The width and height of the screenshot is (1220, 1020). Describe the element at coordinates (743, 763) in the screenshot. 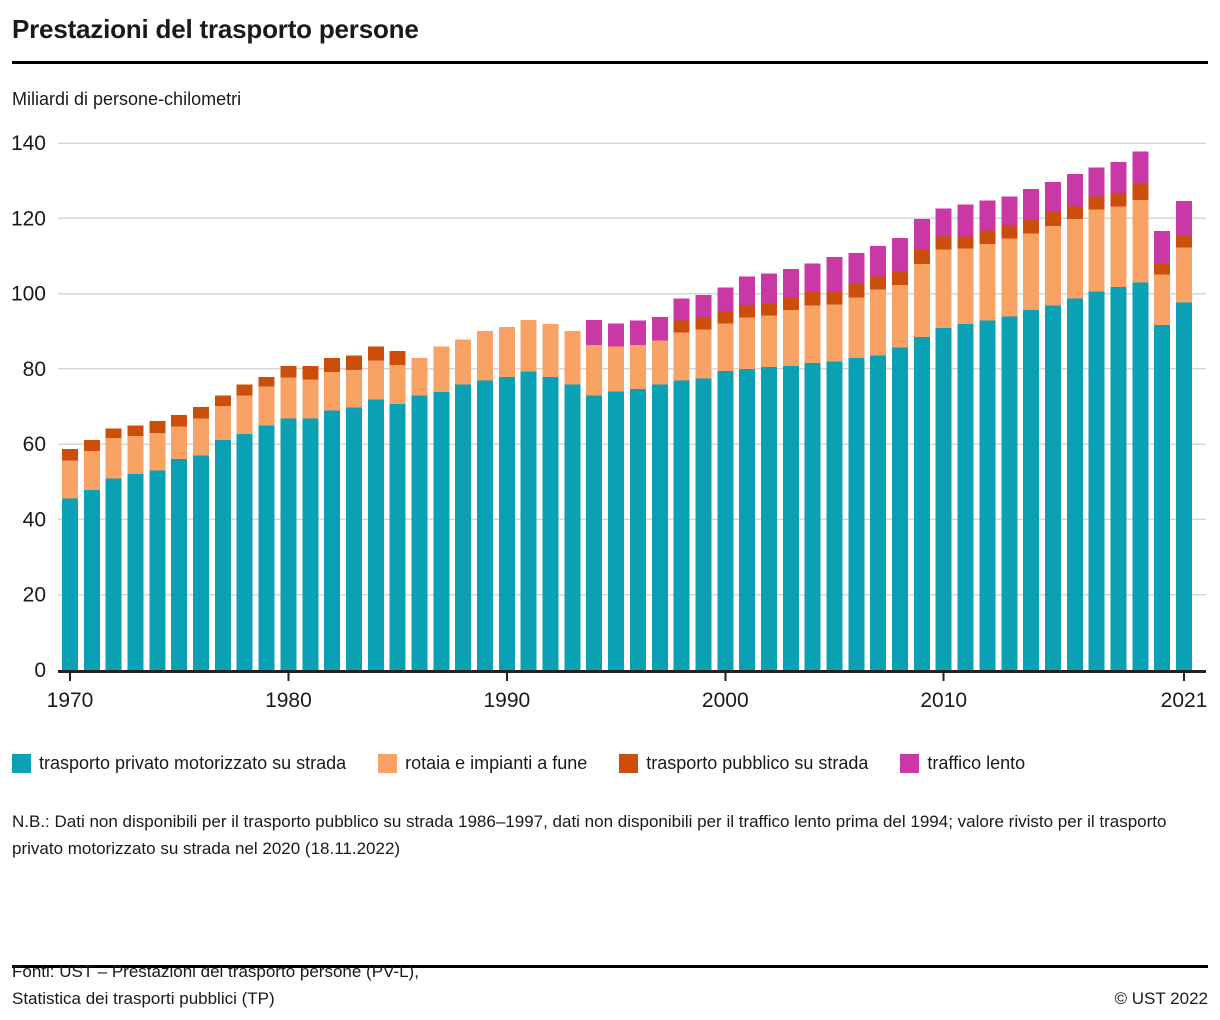

I see `legend-item-bus: trasporto pubblico su strada` at that location.